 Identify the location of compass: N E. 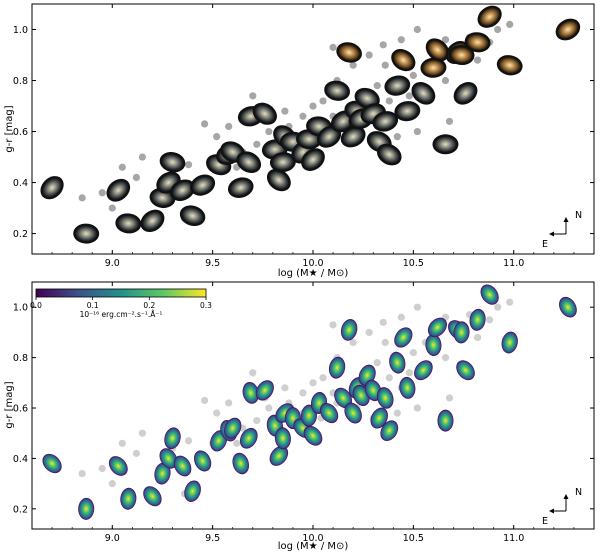
(562, 230).